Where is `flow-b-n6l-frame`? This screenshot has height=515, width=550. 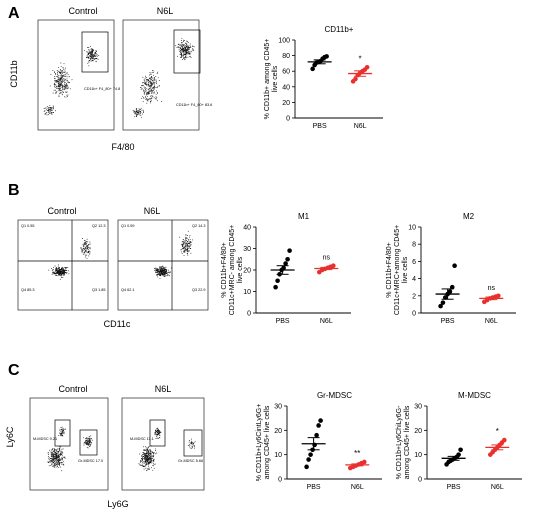
flow-b-n6l-frame is located at coordinates (163, 265).